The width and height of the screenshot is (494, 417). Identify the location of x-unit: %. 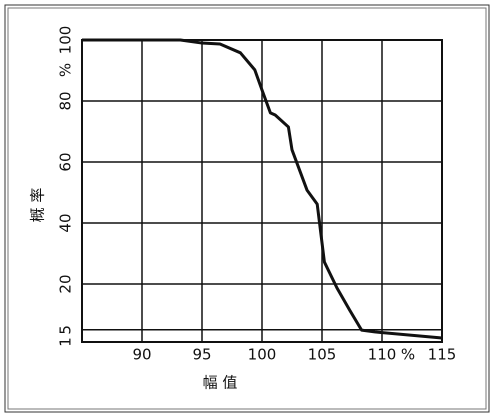
(408, 355).